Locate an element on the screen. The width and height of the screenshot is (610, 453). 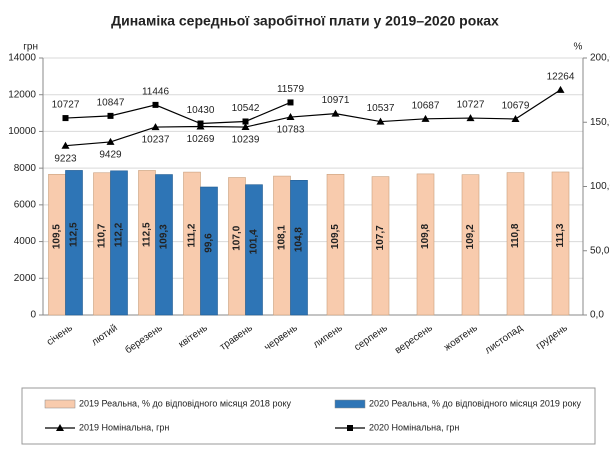
x-tick-label: вересень is located at coordinates (414, 340).